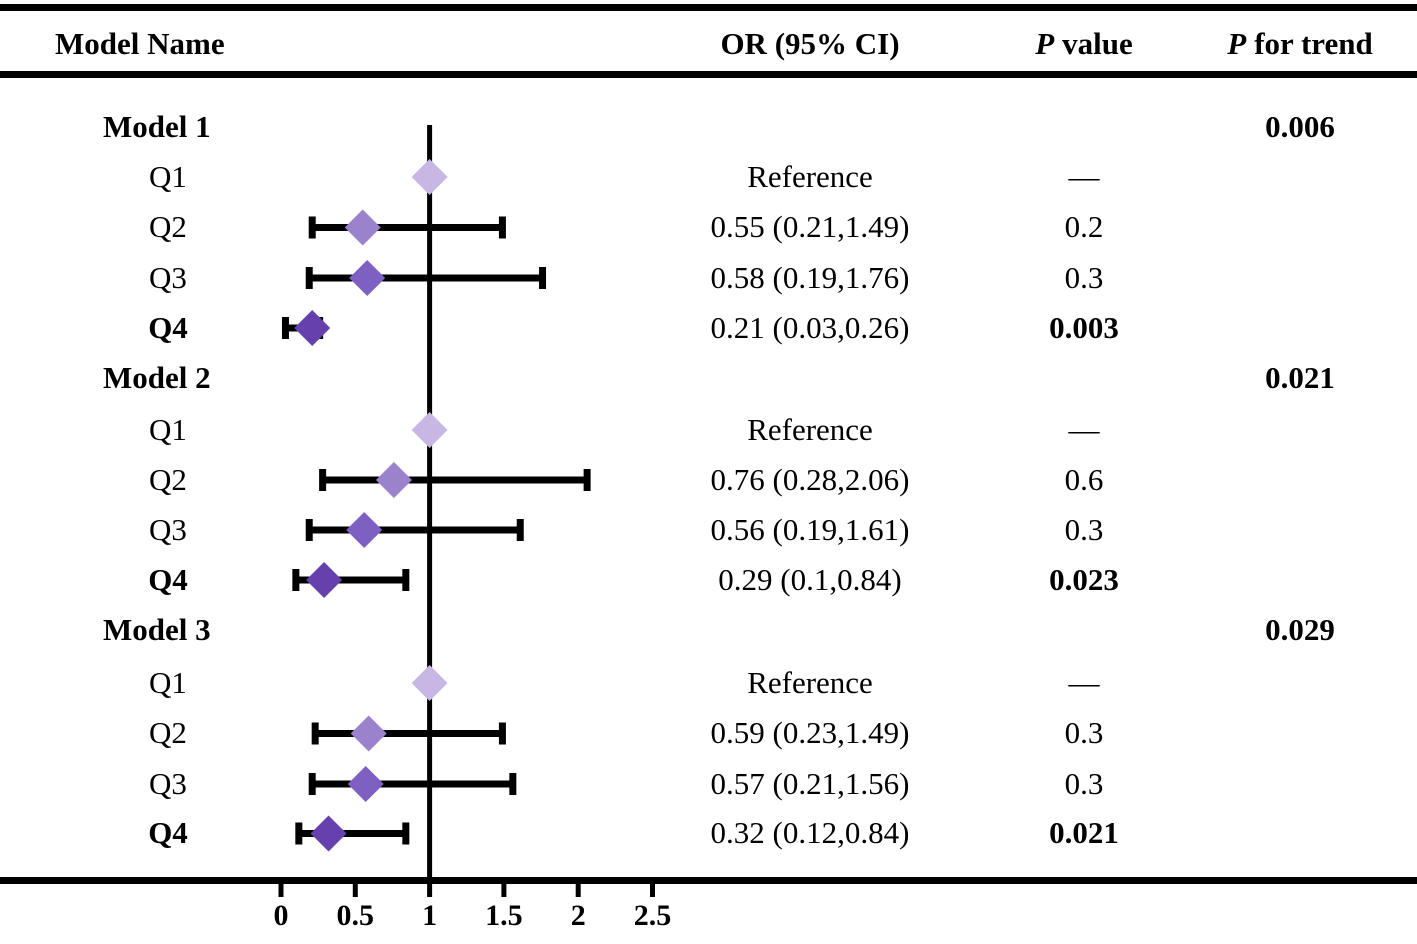 The width and height of the screenshot is (1417, 944). What do you see at coordinates (1084, 579) in the screenshot?
I see `p-value: 0.023` at bounding box center [1084, 579].